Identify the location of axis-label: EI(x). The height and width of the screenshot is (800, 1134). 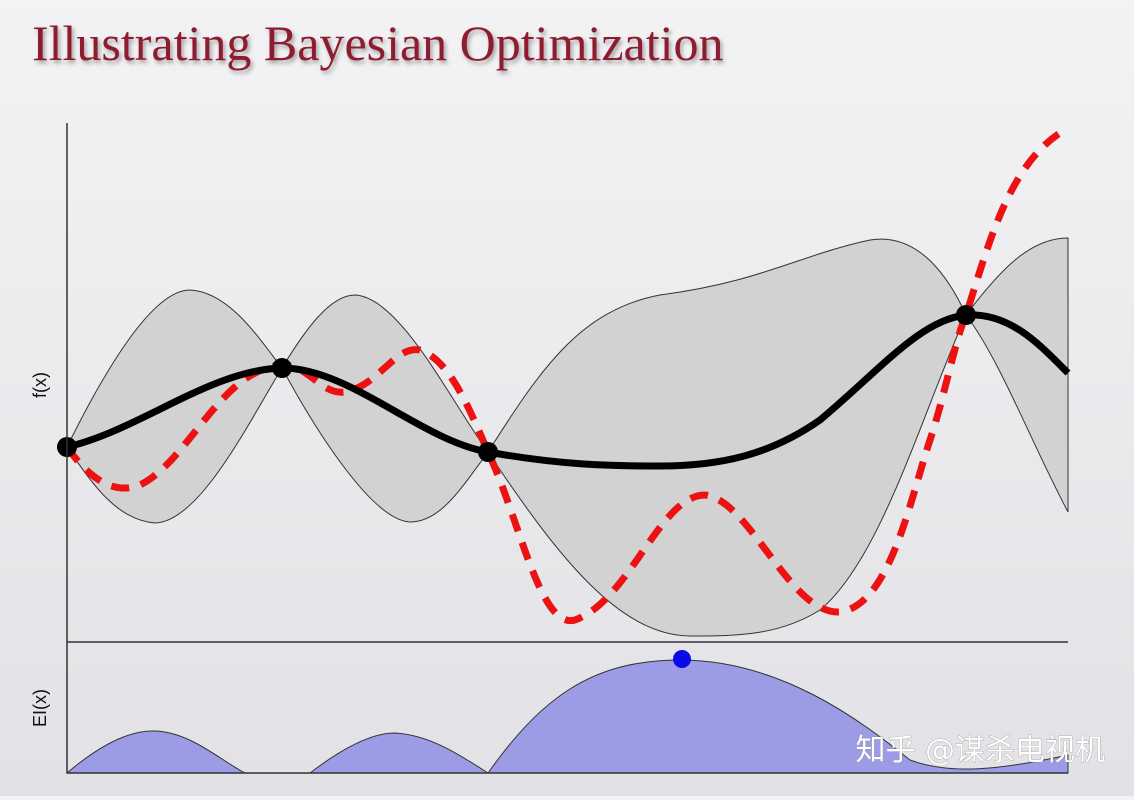
(40, 708).